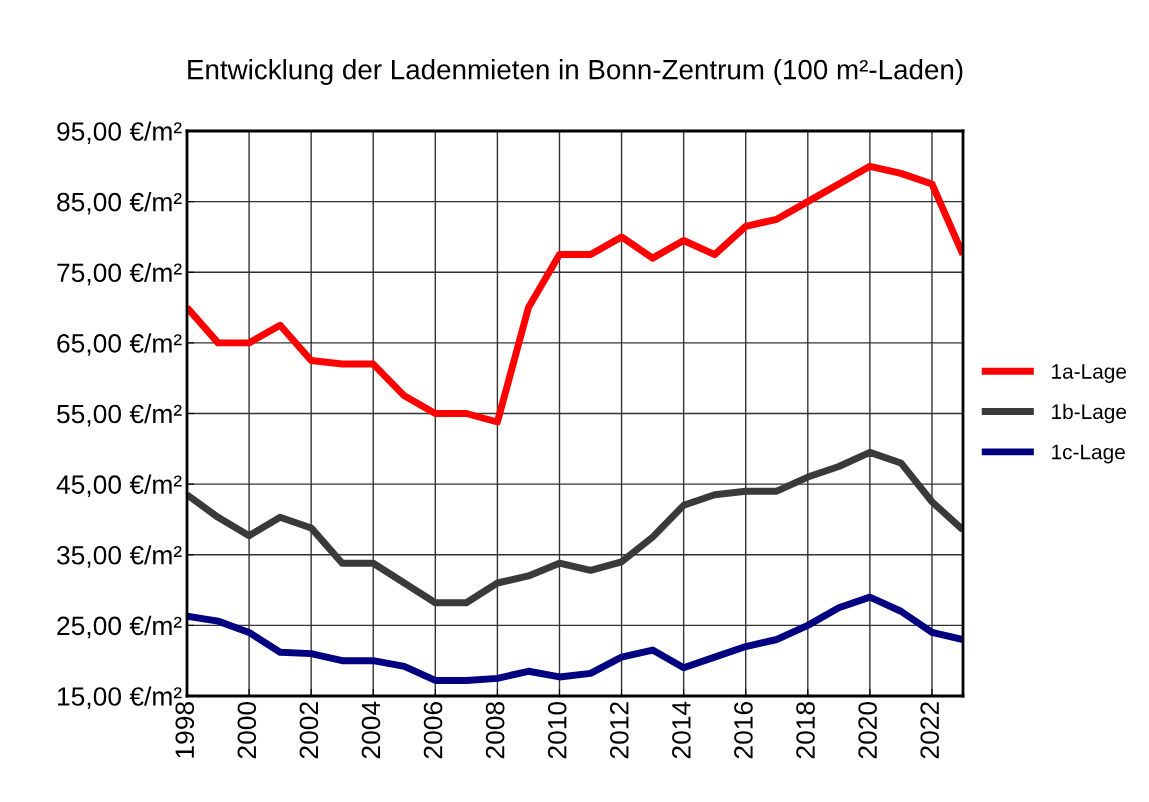  Describe the element at coordinates (1089, 373) in the screenshot. I see `legend-label: 1a-Lage` at that location.